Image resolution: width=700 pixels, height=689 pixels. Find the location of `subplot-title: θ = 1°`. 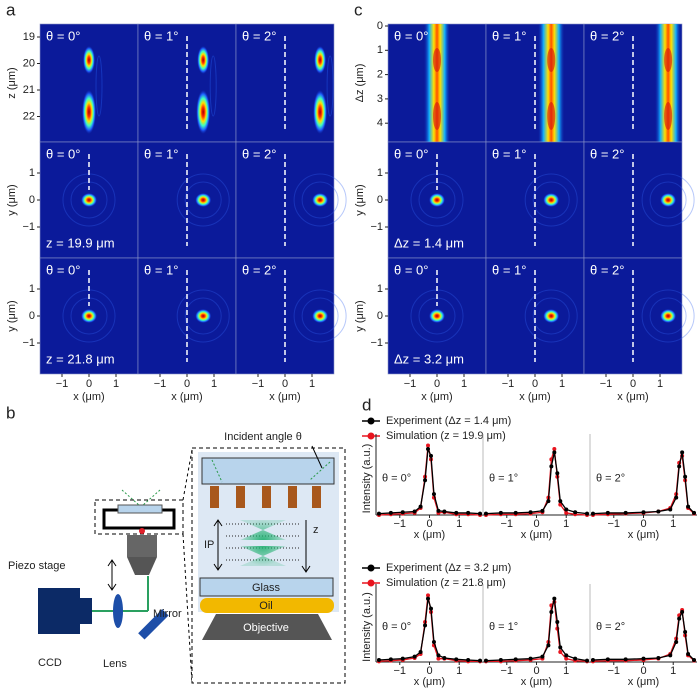

subplot-title: θ = 1° is located at coordinates (503, 627).